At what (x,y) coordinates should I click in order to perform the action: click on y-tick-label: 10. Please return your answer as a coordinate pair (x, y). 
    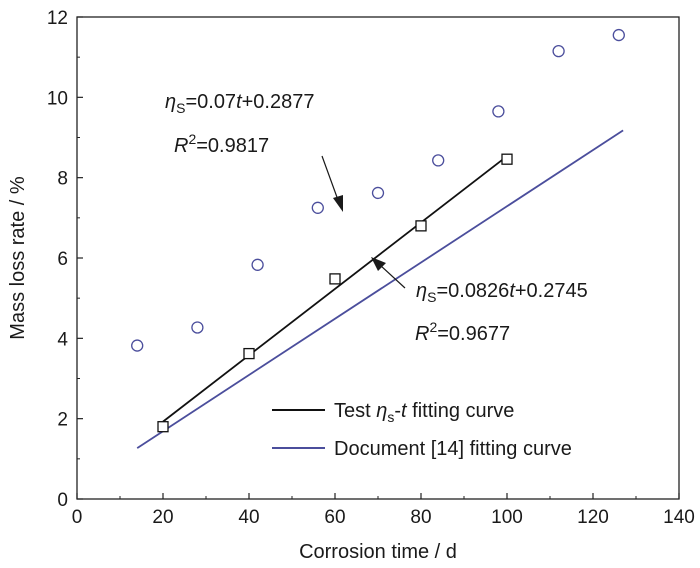
    Looking at the image, I should click on (57, 98).